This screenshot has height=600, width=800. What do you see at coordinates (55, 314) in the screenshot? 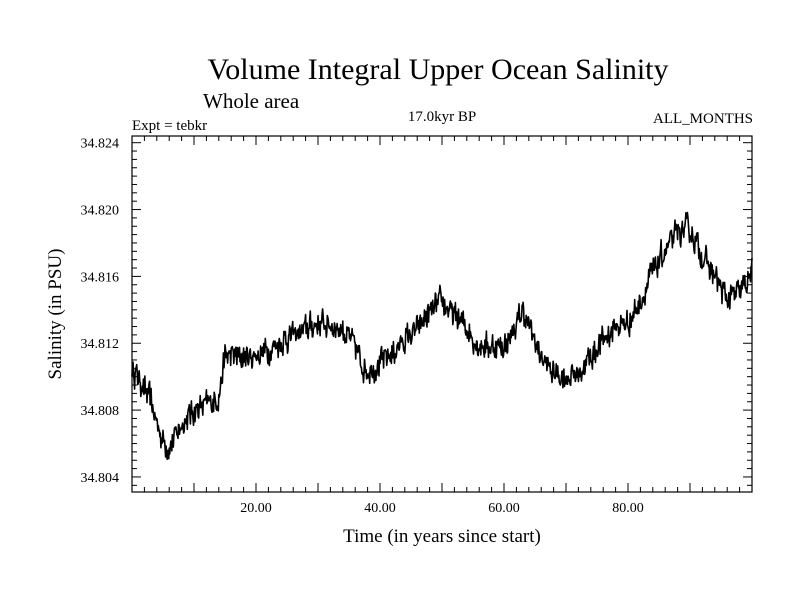
I see `y-axis-label: Salinity (in PSU)` at bounding box center [55, 314].